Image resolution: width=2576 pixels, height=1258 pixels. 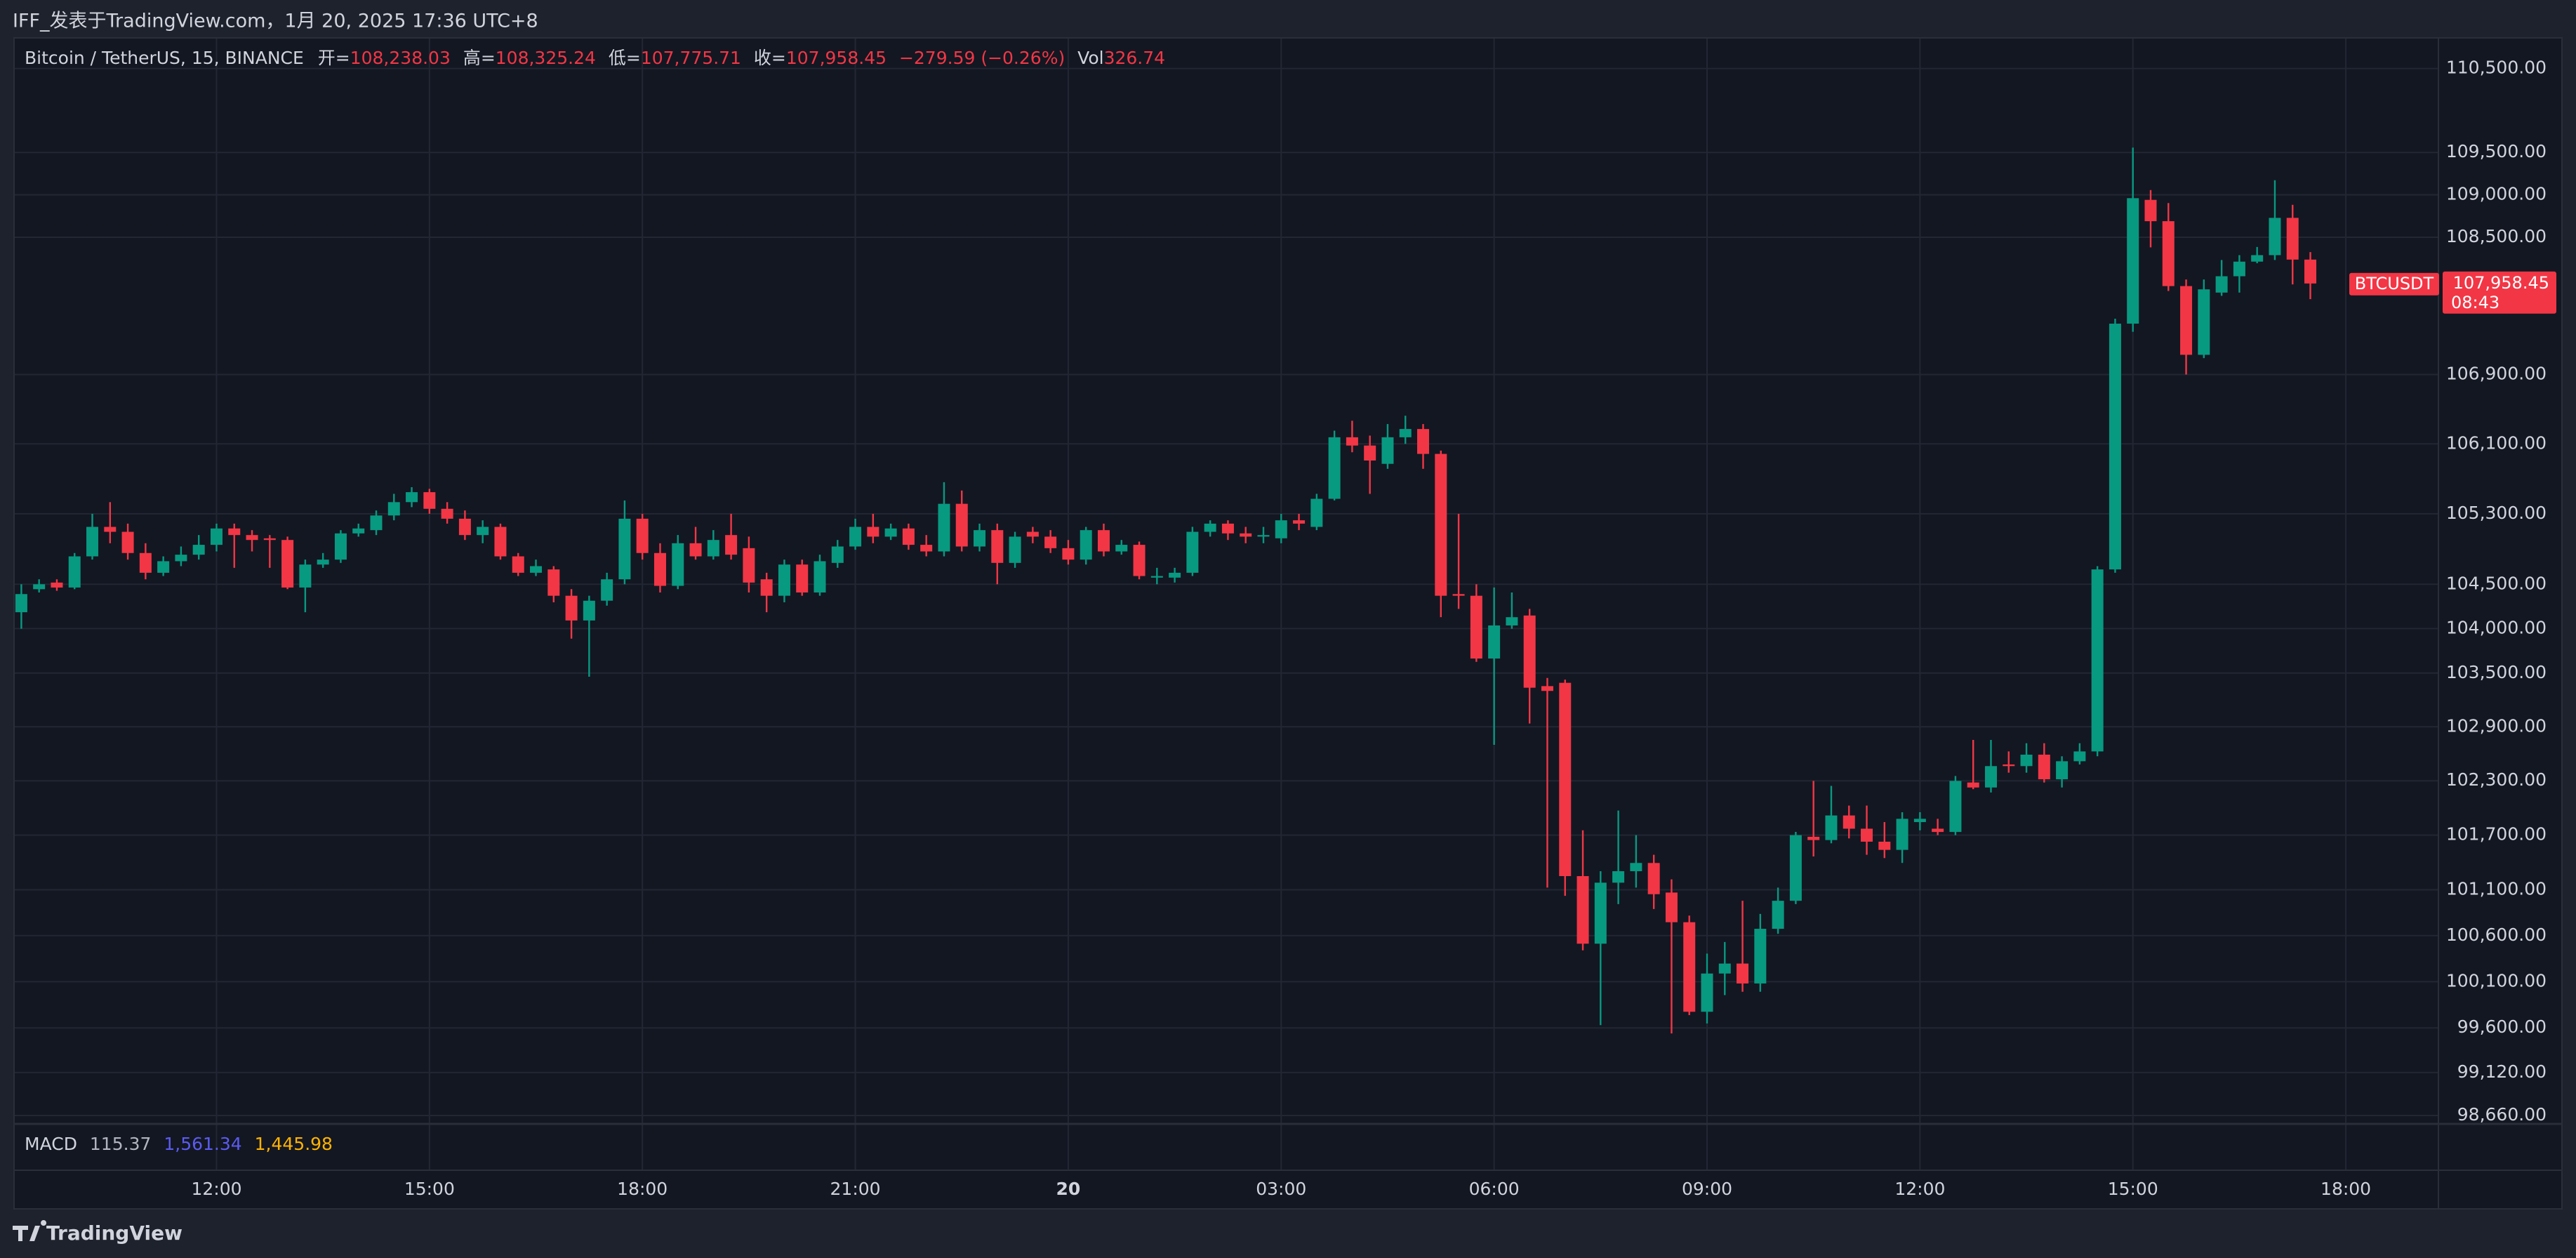 I want to click on price-tag-symbol: BTCUSDT, so click(x=2395, y=283).